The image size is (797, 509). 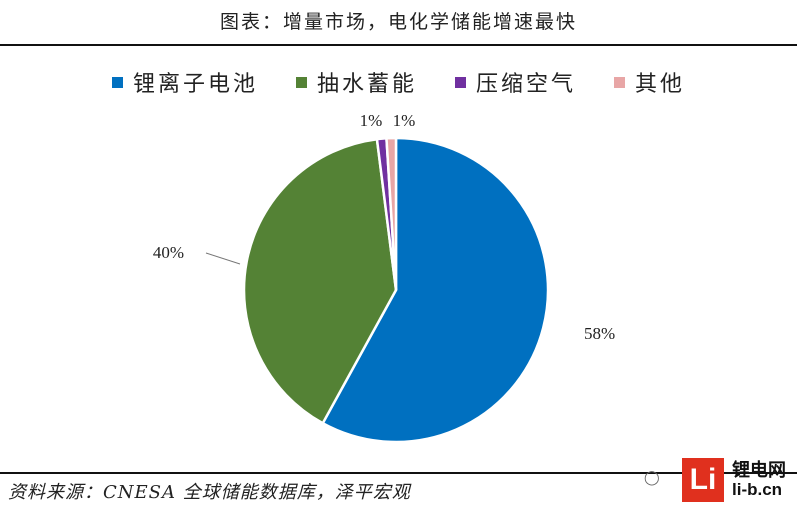 What do you see at coordinates (404, 120) in the screenshot?
I see `data-label-other: 1%` at bounding box center [404, 120].